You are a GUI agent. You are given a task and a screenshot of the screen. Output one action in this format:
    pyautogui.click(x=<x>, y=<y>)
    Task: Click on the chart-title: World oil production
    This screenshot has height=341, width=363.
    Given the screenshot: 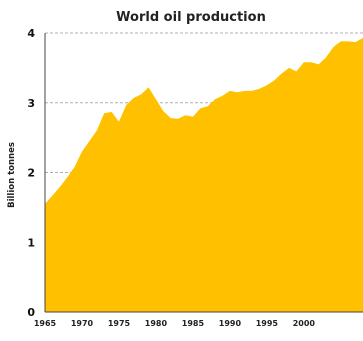 What is the action you would take?
    pyautogui.click(x=191, y=17)
    